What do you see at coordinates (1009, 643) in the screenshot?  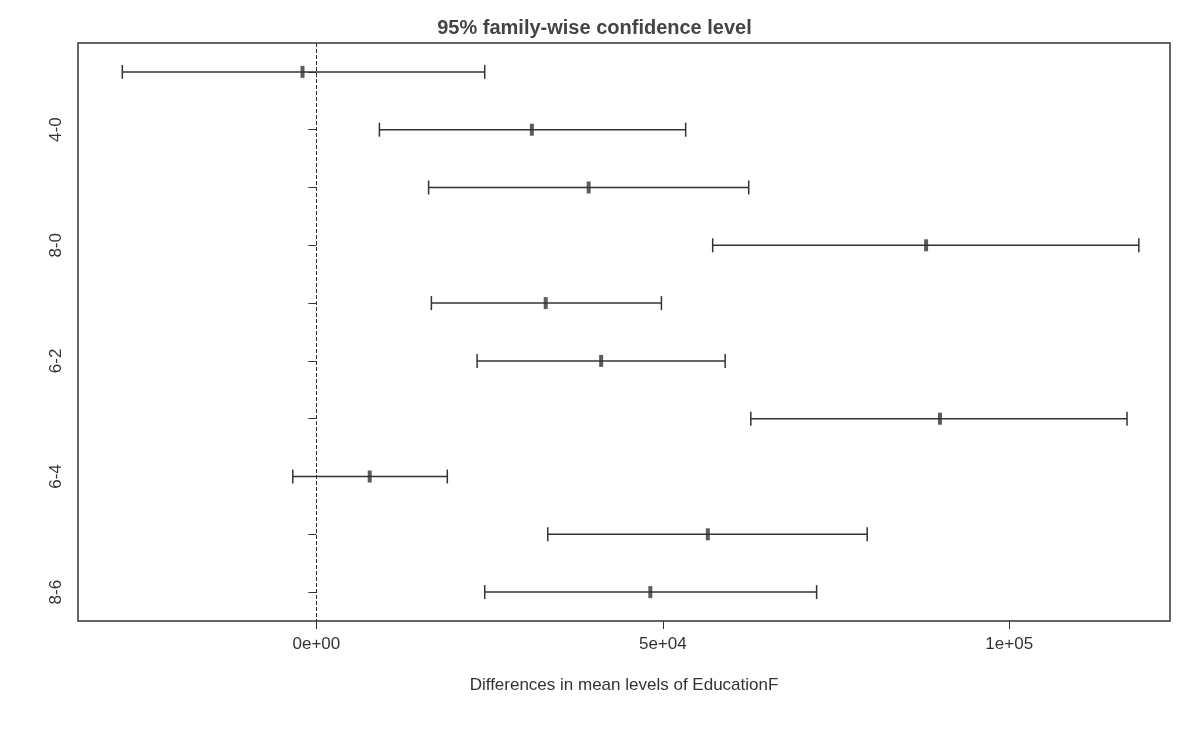 I see `x-tick-label: 1e+05` at bounding box center [1009, 643].